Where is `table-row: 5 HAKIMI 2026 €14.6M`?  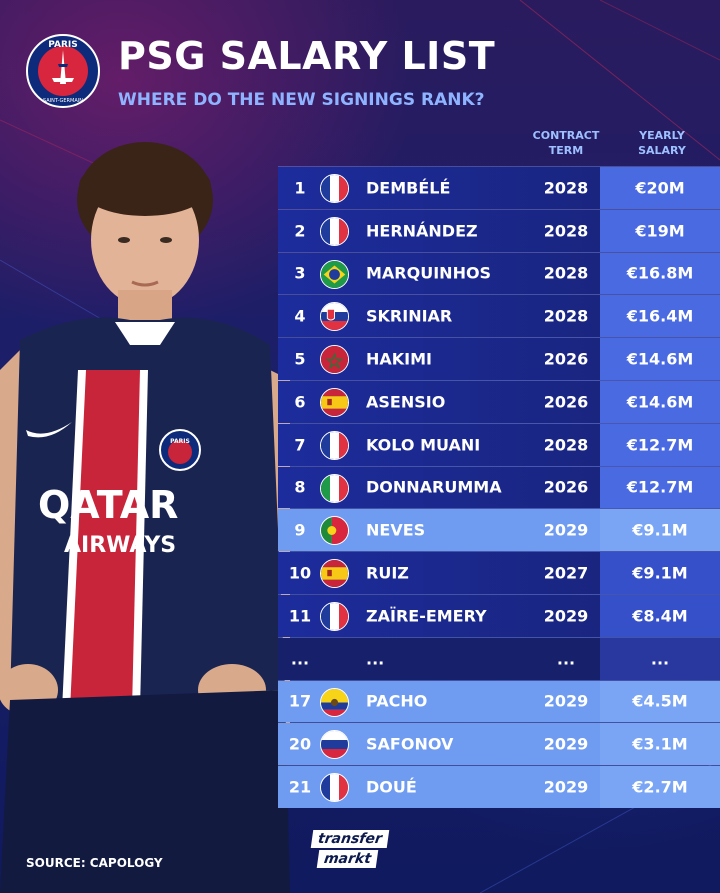 table-row: 5 HAKIMI 2026 €14.6M is located at coordinates (499, 358).